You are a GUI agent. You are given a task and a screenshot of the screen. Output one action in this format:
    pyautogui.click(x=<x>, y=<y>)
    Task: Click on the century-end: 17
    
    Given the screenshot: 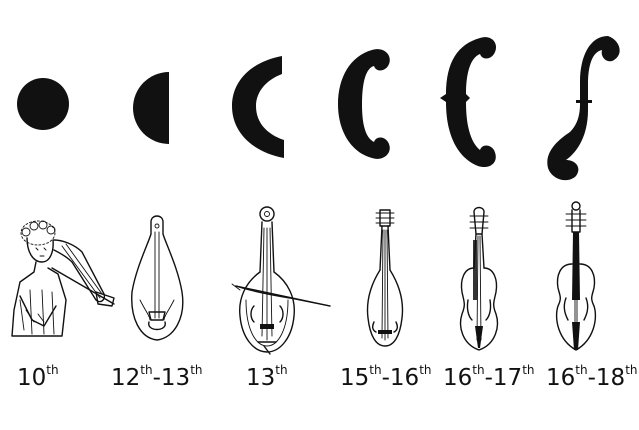 What is the action you would take?
    pyautogui.click(x=507, y=378)
    